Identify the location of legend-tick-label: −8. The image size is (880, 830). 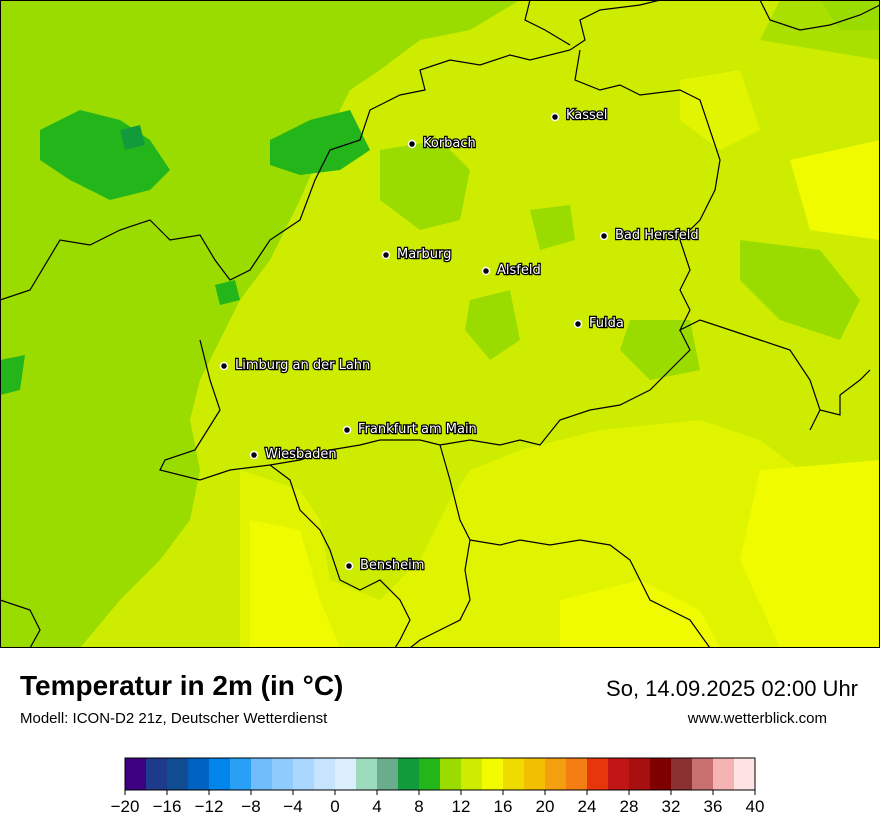
(250, 806).